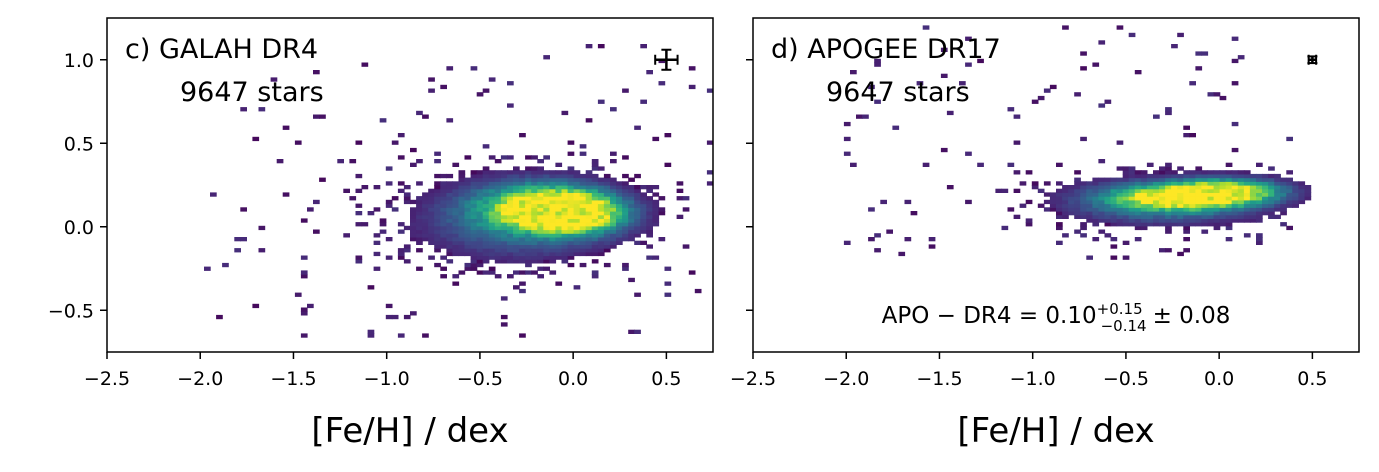 This screenshot has width=1379, height=472. I want to click on x-tick-label: −1.5, so click(293, 379).